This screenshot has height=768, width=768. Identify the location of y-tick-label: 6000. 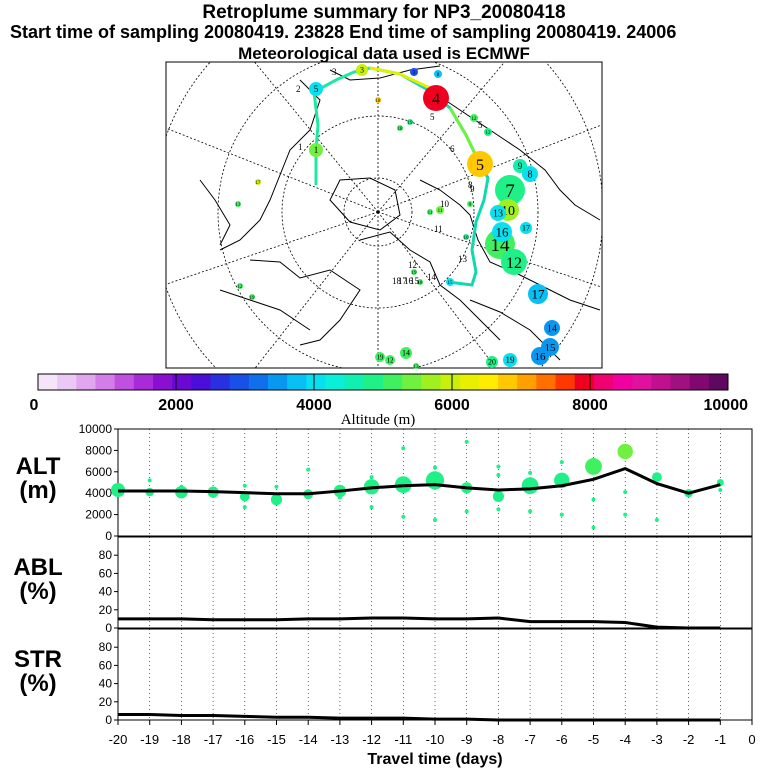
(98, 472).